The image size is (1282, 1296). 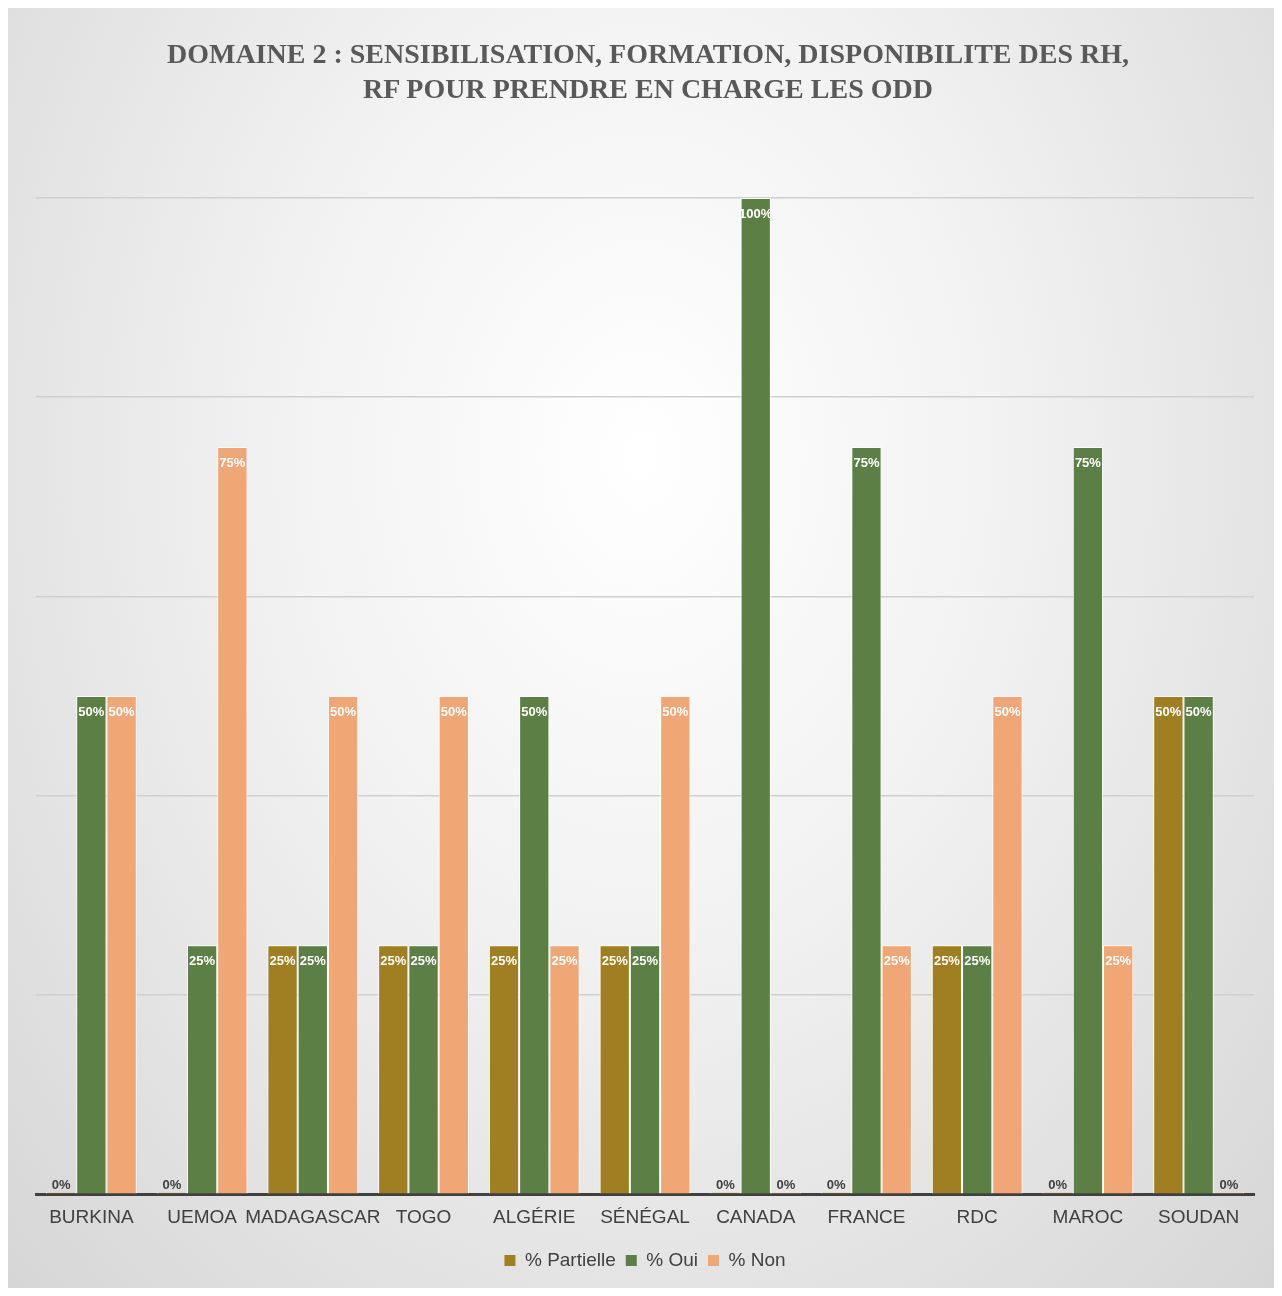 I want to click on x-tick-label: MAROC, so click(x=1088, y=1216).